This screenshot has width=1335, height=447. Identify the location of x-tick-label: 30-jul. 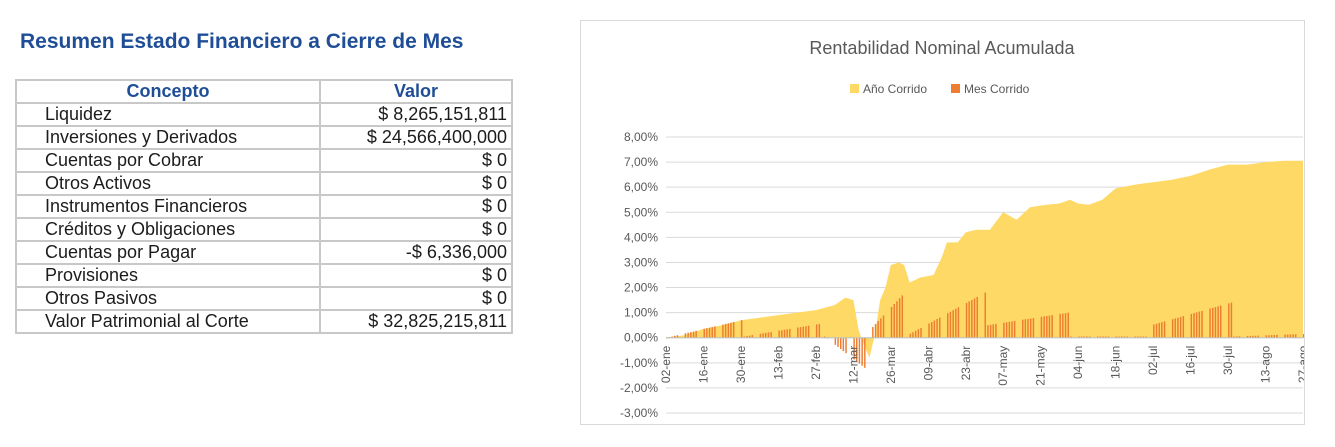
(1228, 360).